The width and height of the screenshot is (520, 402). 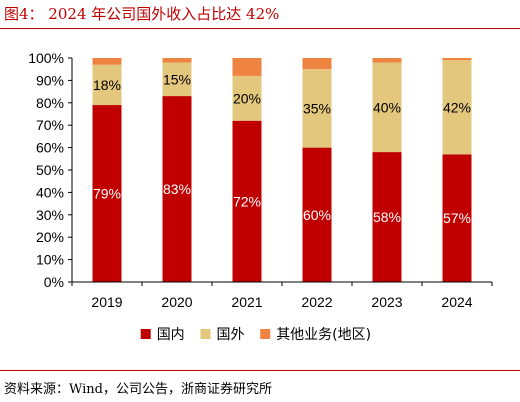 I want to click on bar-2-2020, so click(x=177, y=79).